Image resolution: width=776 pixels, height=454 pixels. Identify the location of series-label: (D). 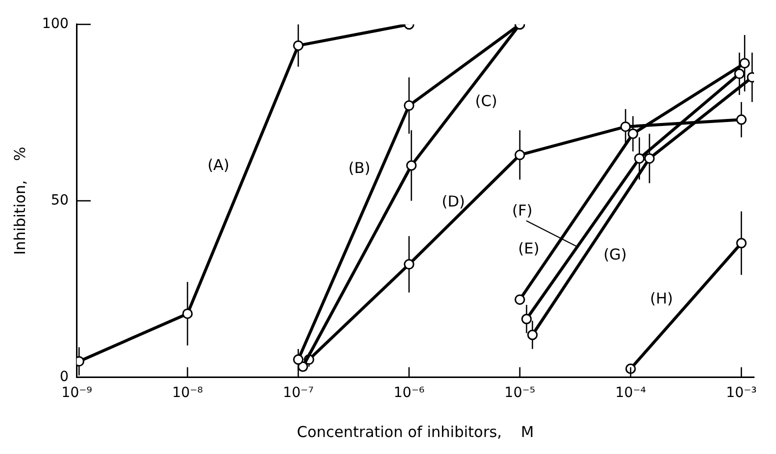
(453, 201).